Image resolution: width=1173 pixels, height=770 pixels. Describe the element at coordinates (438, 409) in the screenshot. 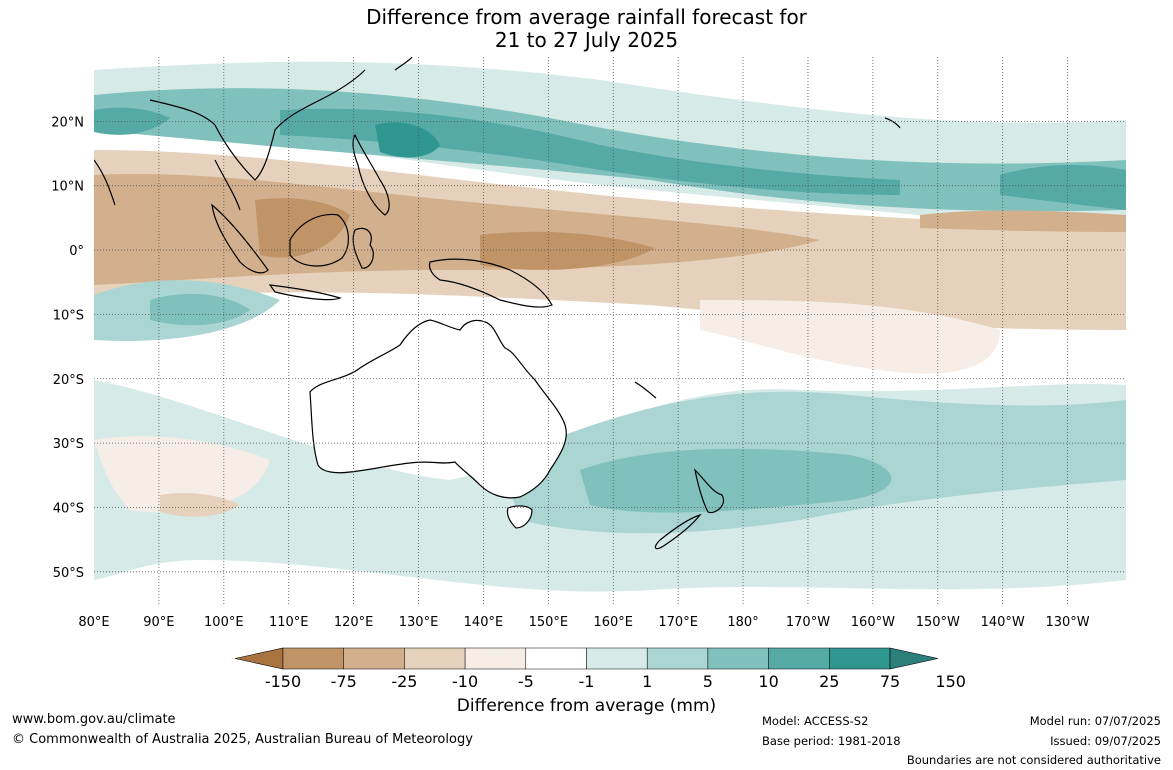

I see `australia-landmass` at that location.